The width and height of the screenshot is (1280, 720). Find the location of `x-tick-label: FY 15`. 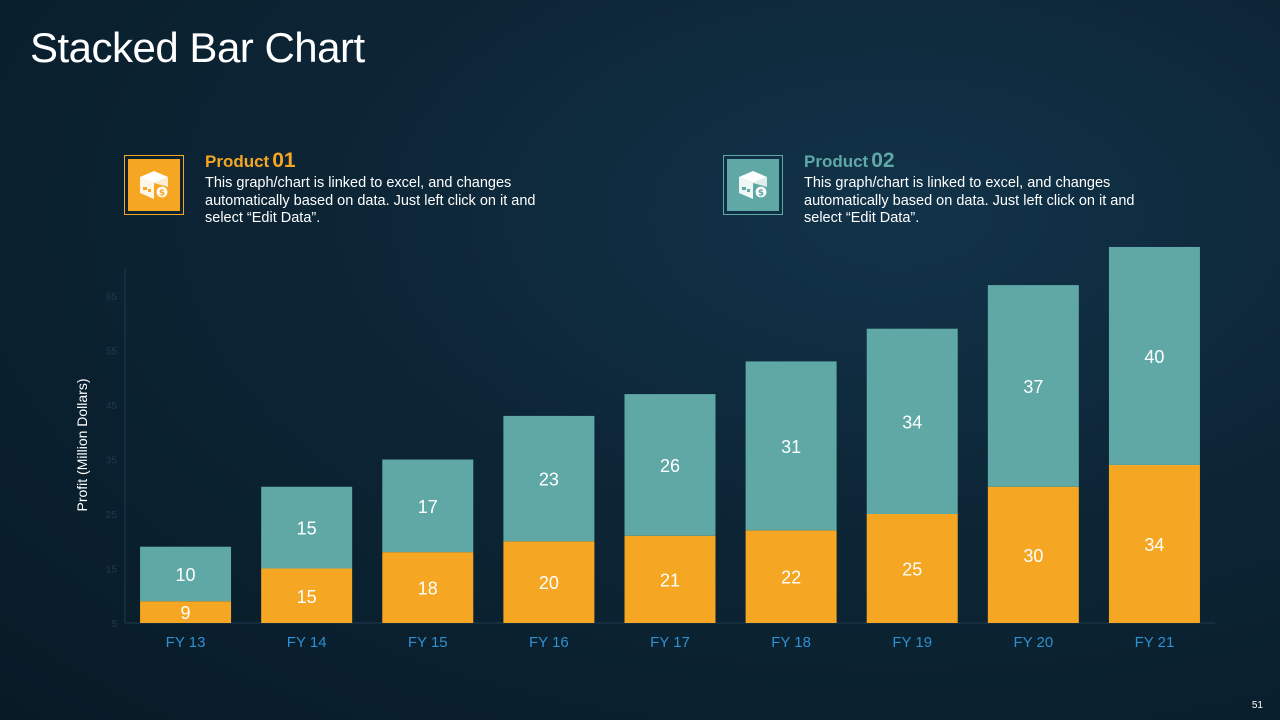

x-tick-label: FY 15 is located at coordinates (428, 642).